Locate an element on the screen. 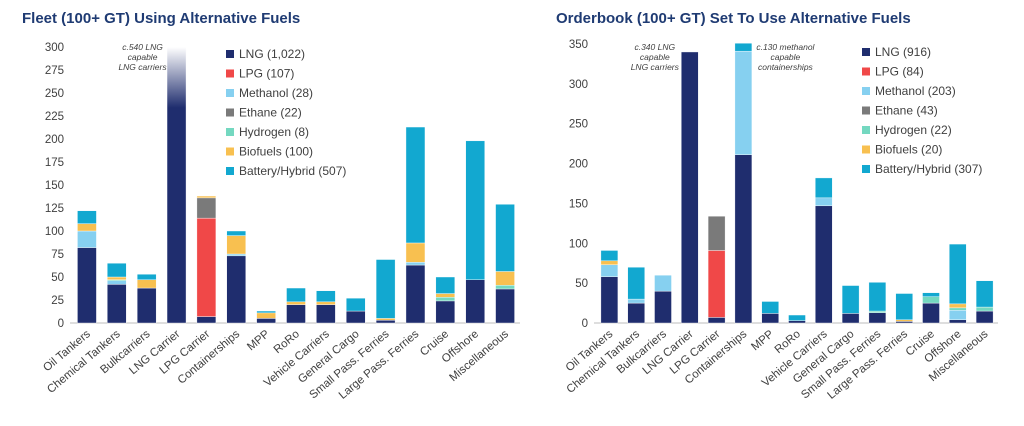  orderbook-annotation-line: LNG carriers is located at coordinates (655, 67).